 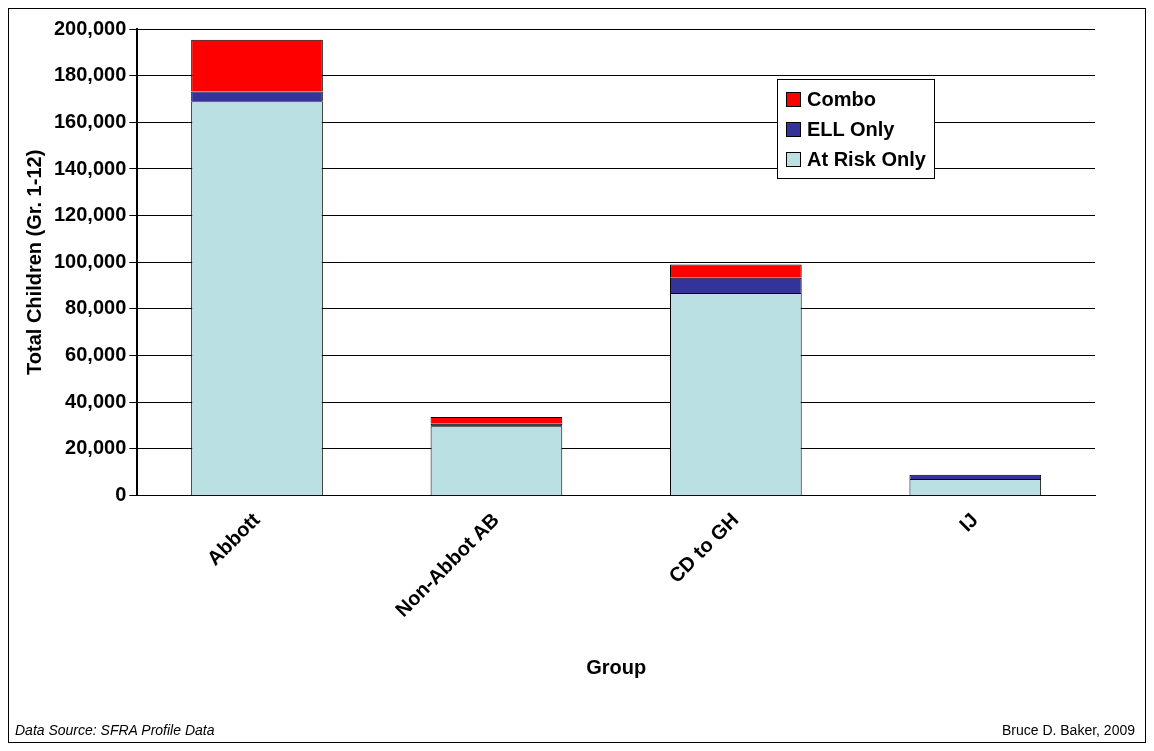 What do you see at coordinates (96, 307) in the screenshot?
I see `y-tick-label: 80,000` at bounding box center [96, 307].